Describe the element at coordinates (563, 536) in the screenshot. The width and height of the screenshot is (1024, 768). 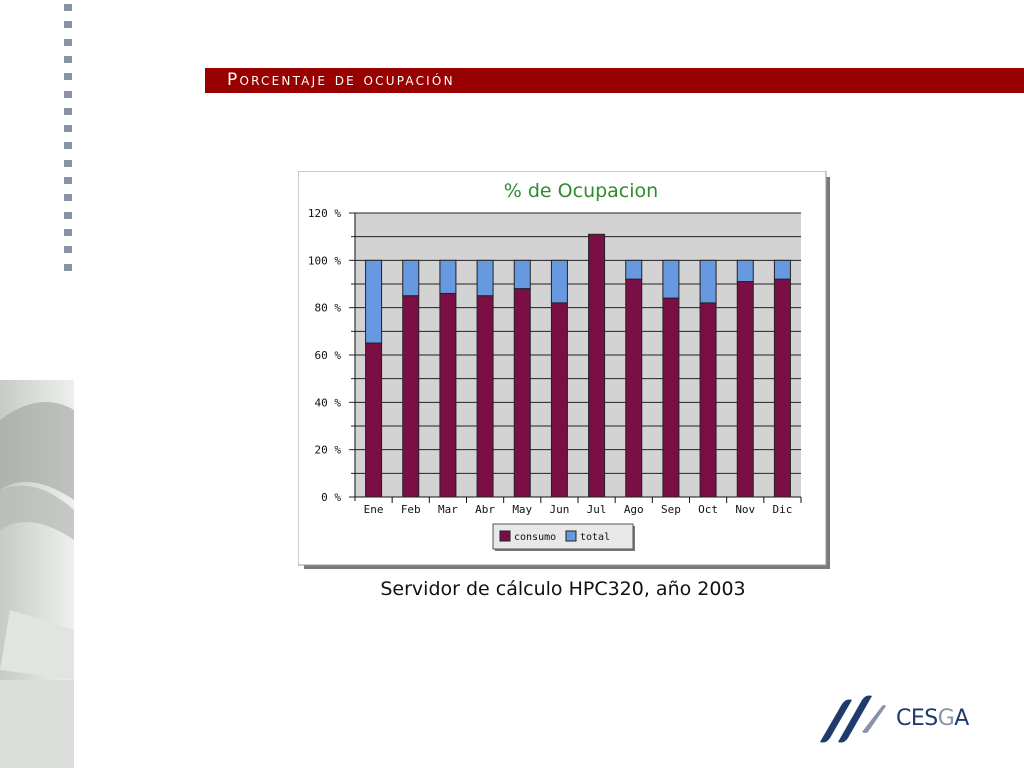
I see `legend-box` at that location.